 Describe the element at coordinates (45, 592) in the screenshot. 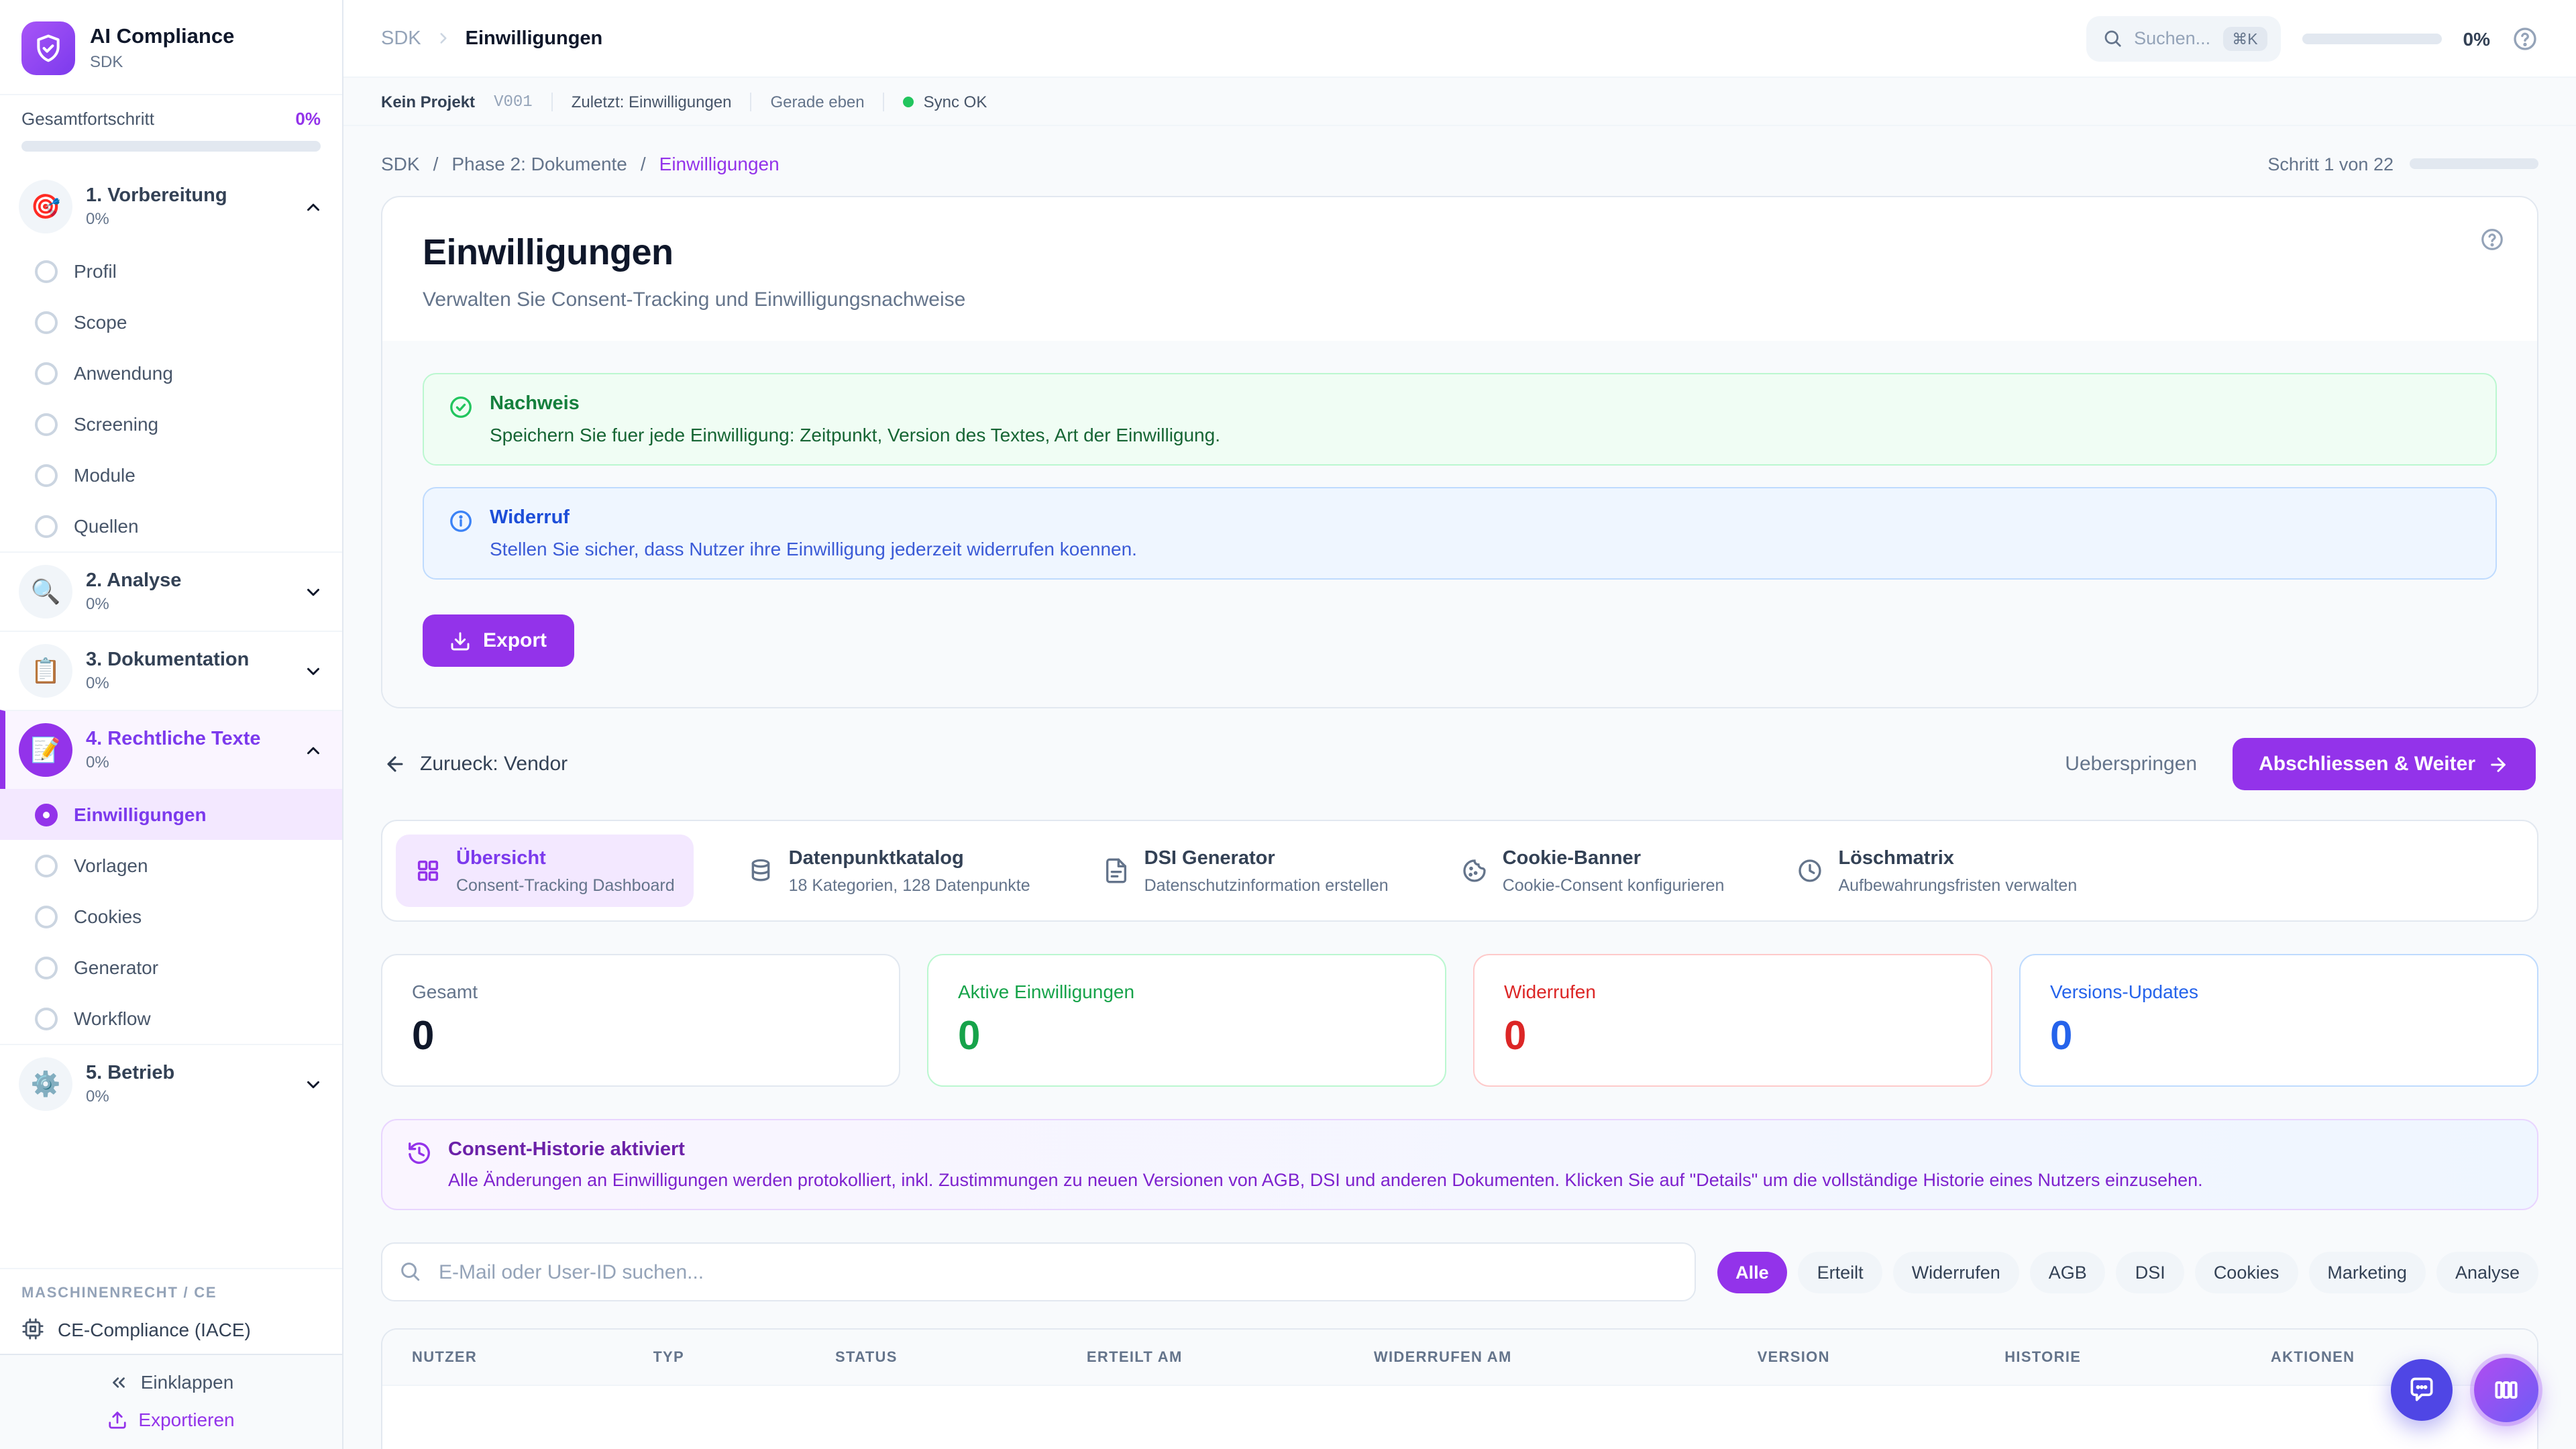

I see `magnifier-icon: 🔍` at that location.